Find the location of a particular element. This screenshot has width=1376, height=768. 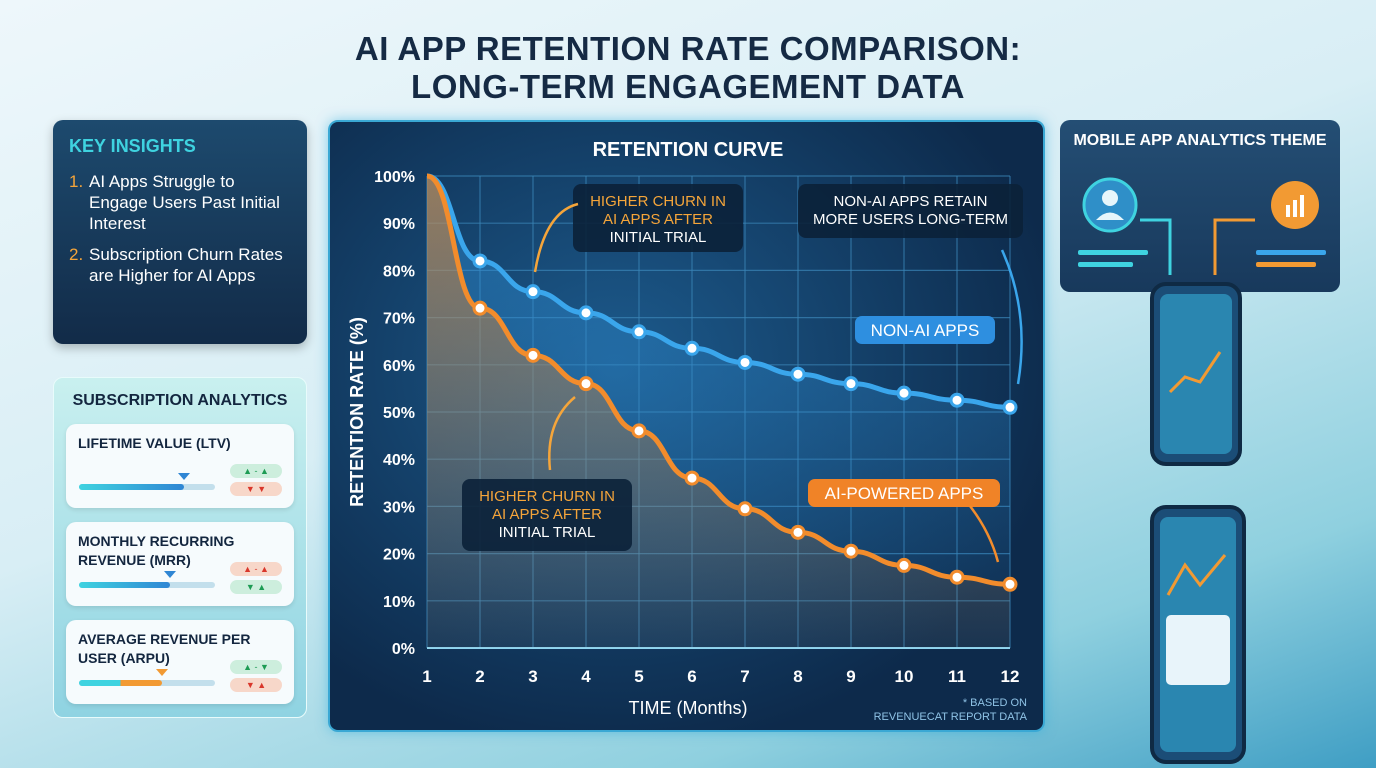

x-tick-label: 8 is located at coordinates (797, 676).